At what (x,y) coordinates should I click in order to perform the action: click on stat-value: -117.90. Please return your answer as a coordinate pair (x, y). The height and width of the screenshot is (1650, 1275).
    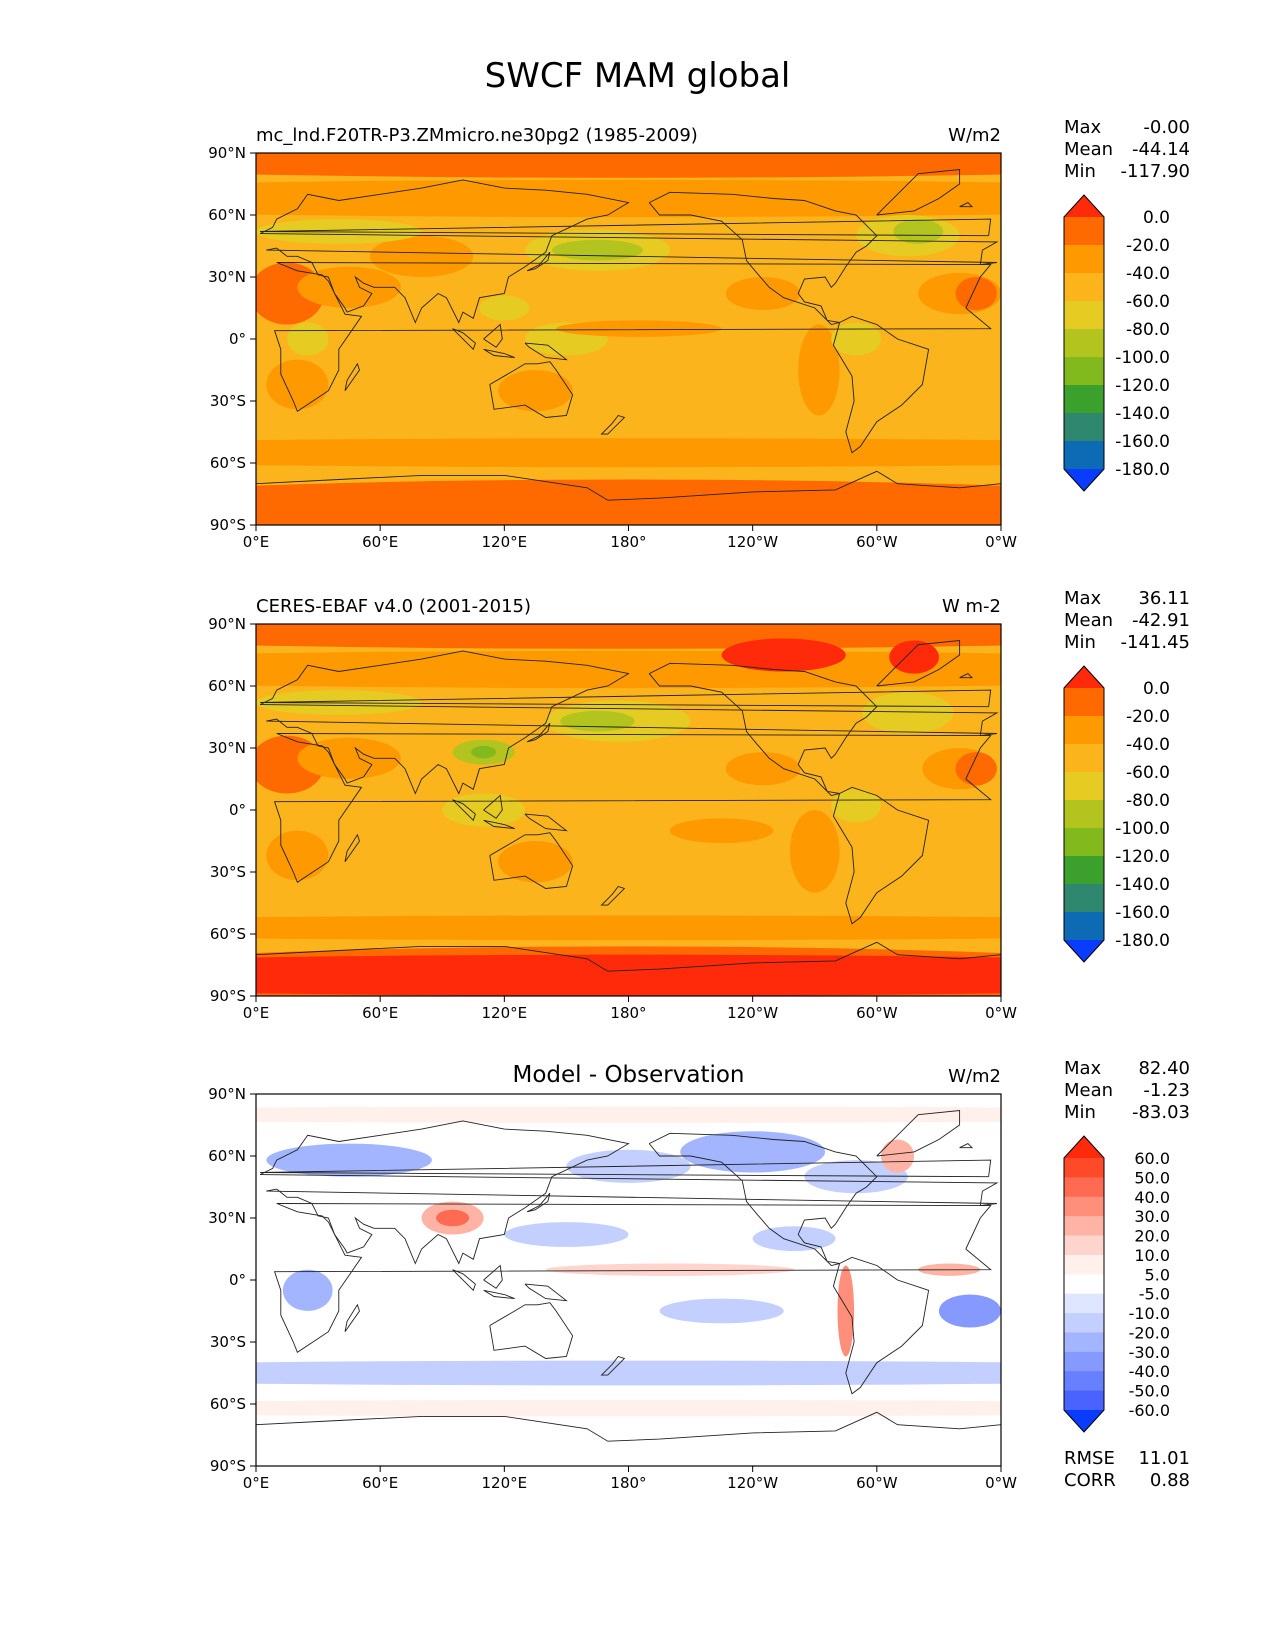
    Looking at the image, I should click on (1155, 171).